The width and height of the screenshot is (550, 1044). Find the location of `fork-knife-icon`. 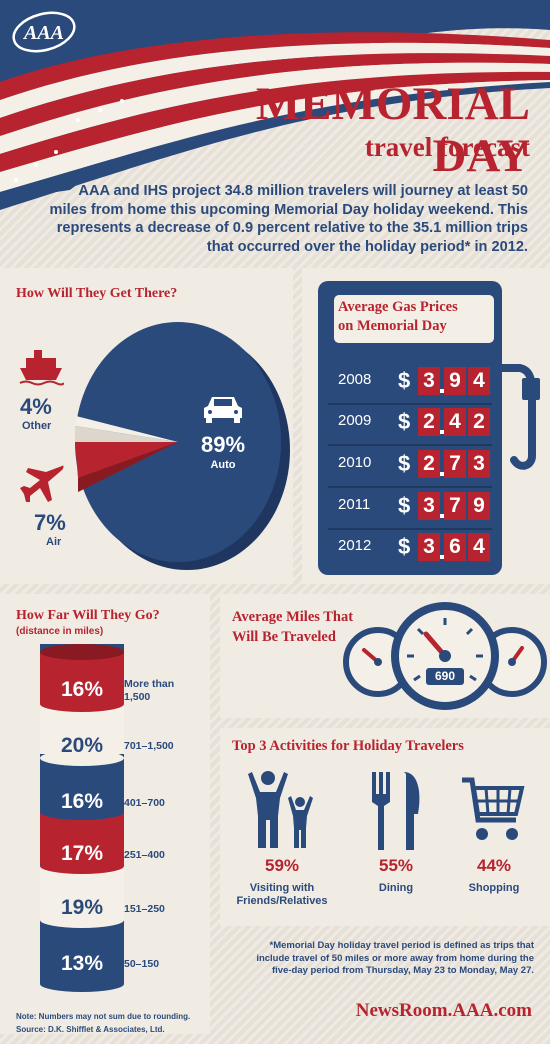

fork-knife-icon is located at coordinates (396, 811).